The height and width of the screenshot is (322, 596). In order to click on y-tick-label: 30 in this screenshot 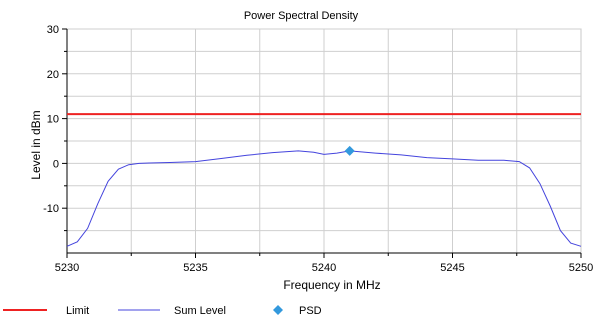, I will do `click(53, 30)`.